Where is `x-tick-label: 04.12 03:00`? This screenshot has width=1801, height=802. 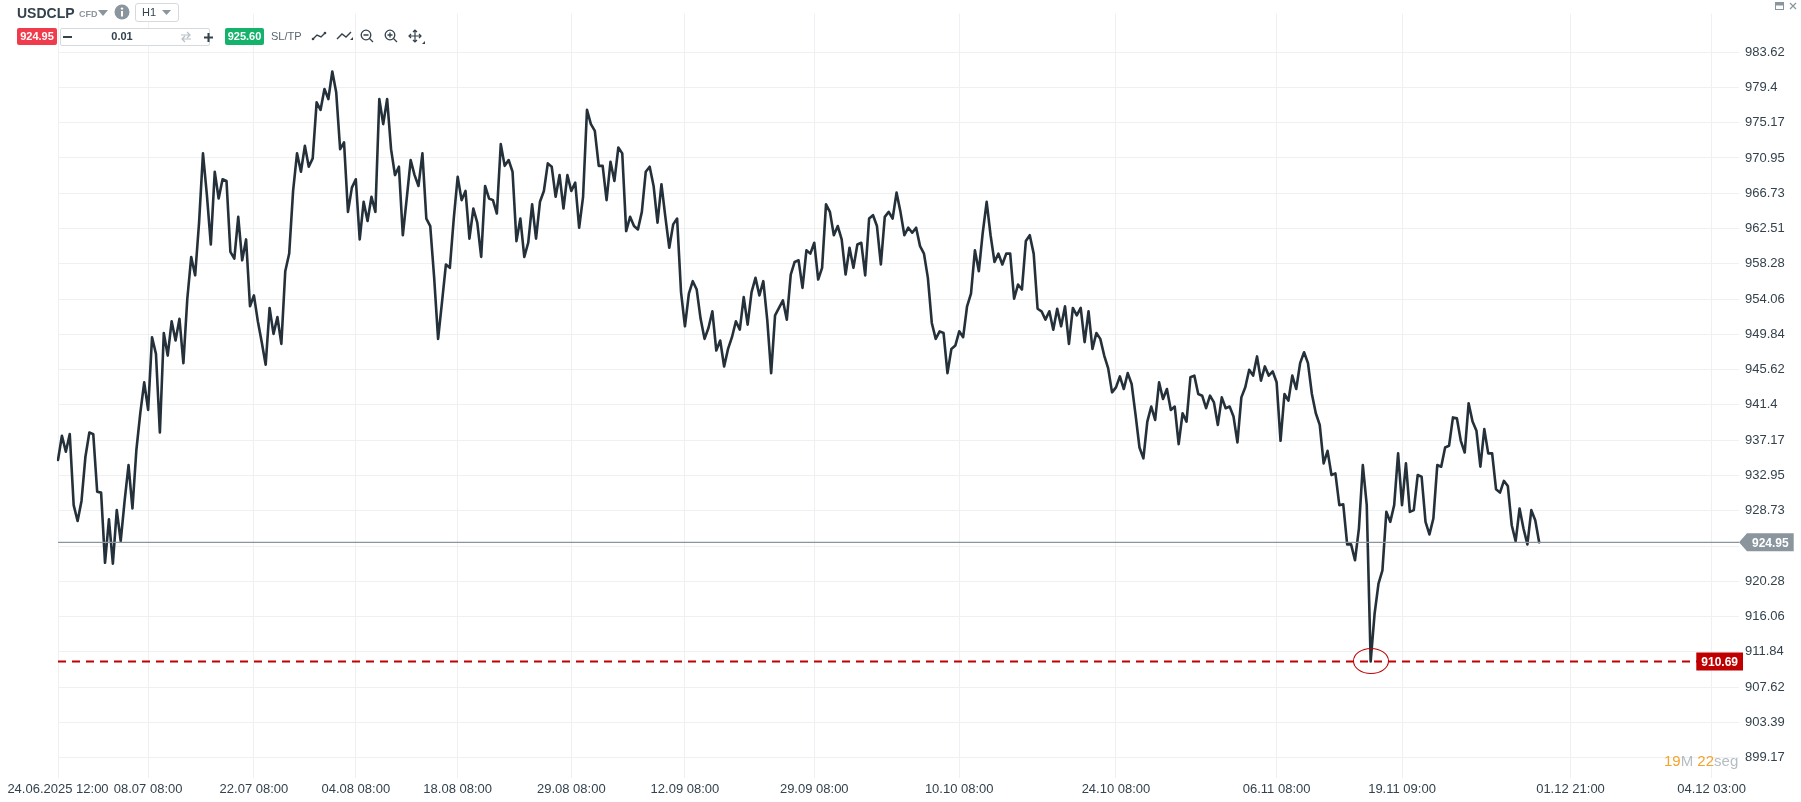
x-tick-label: 04.12 03:00 is located at coordinates (1711, 788).